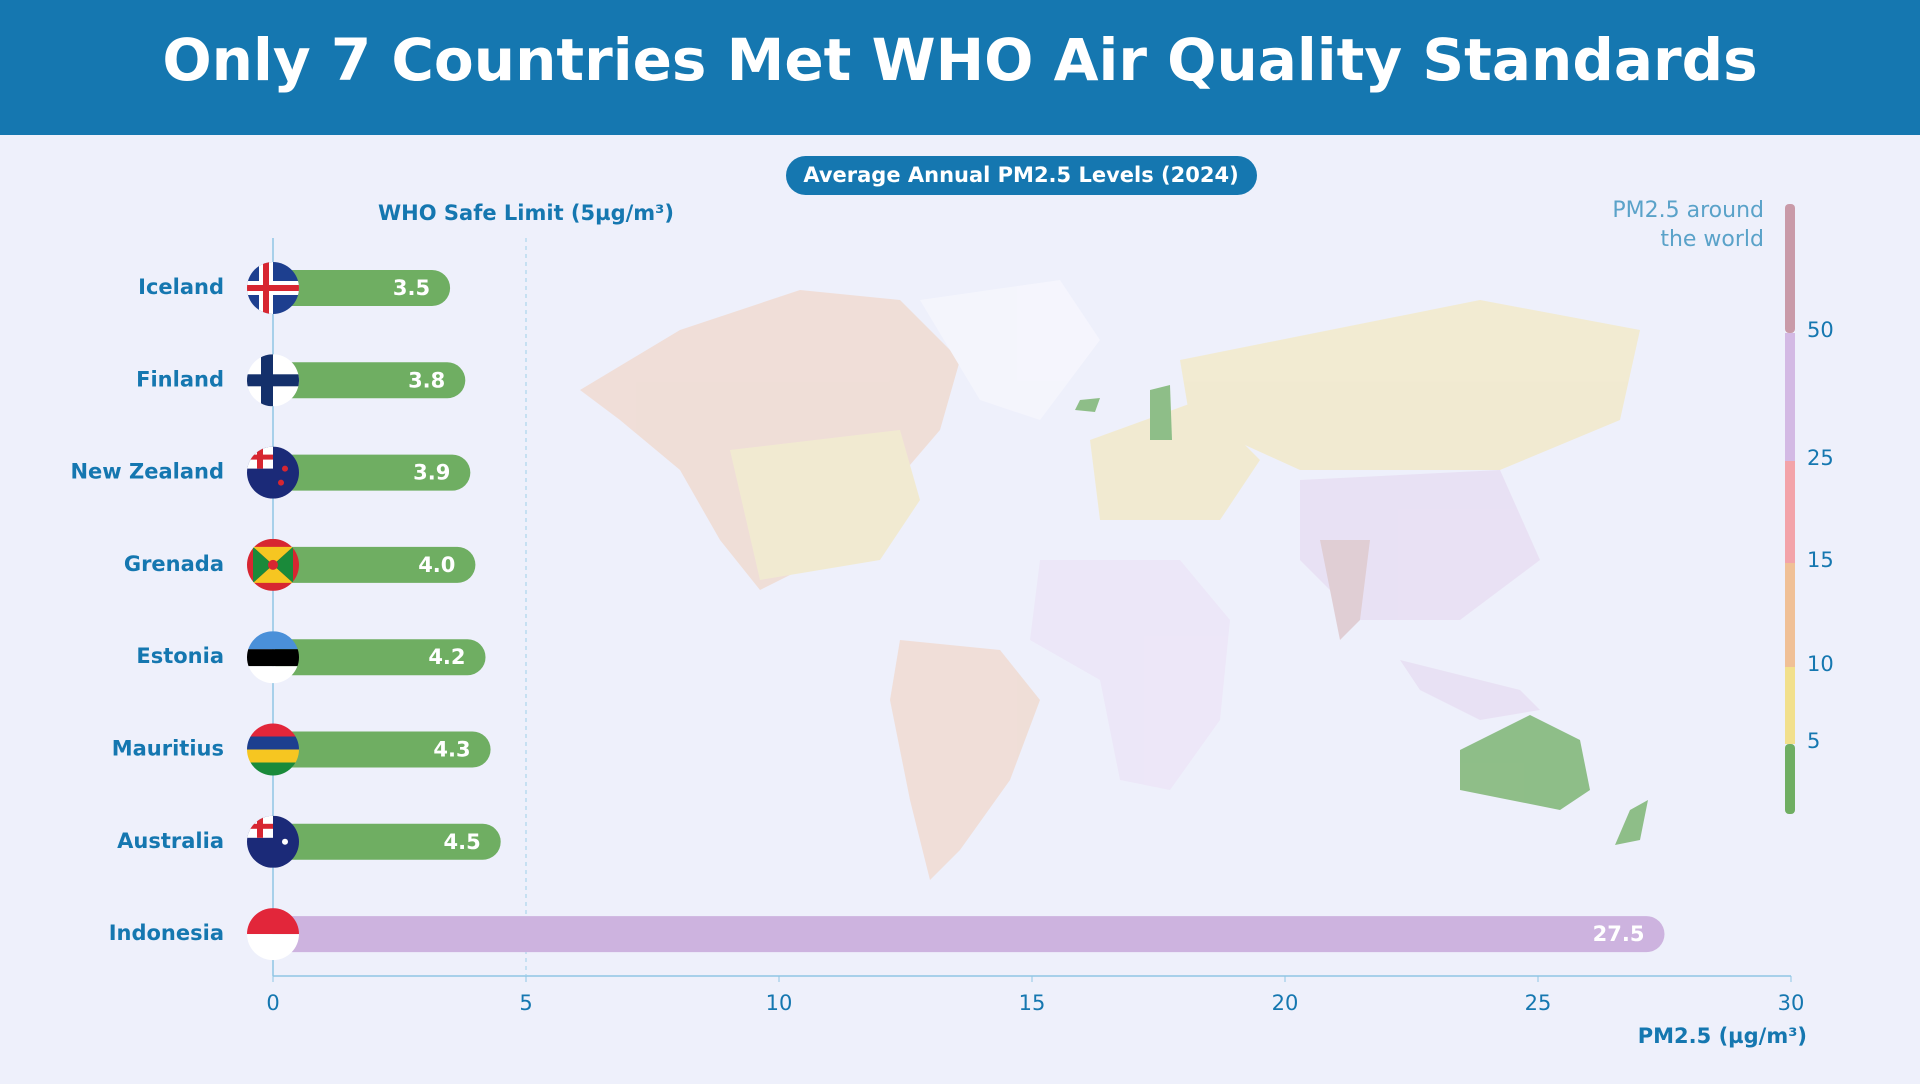  I want to click on x-axis-label: PM2.5 (µg/m³), so click(1722, 1036).